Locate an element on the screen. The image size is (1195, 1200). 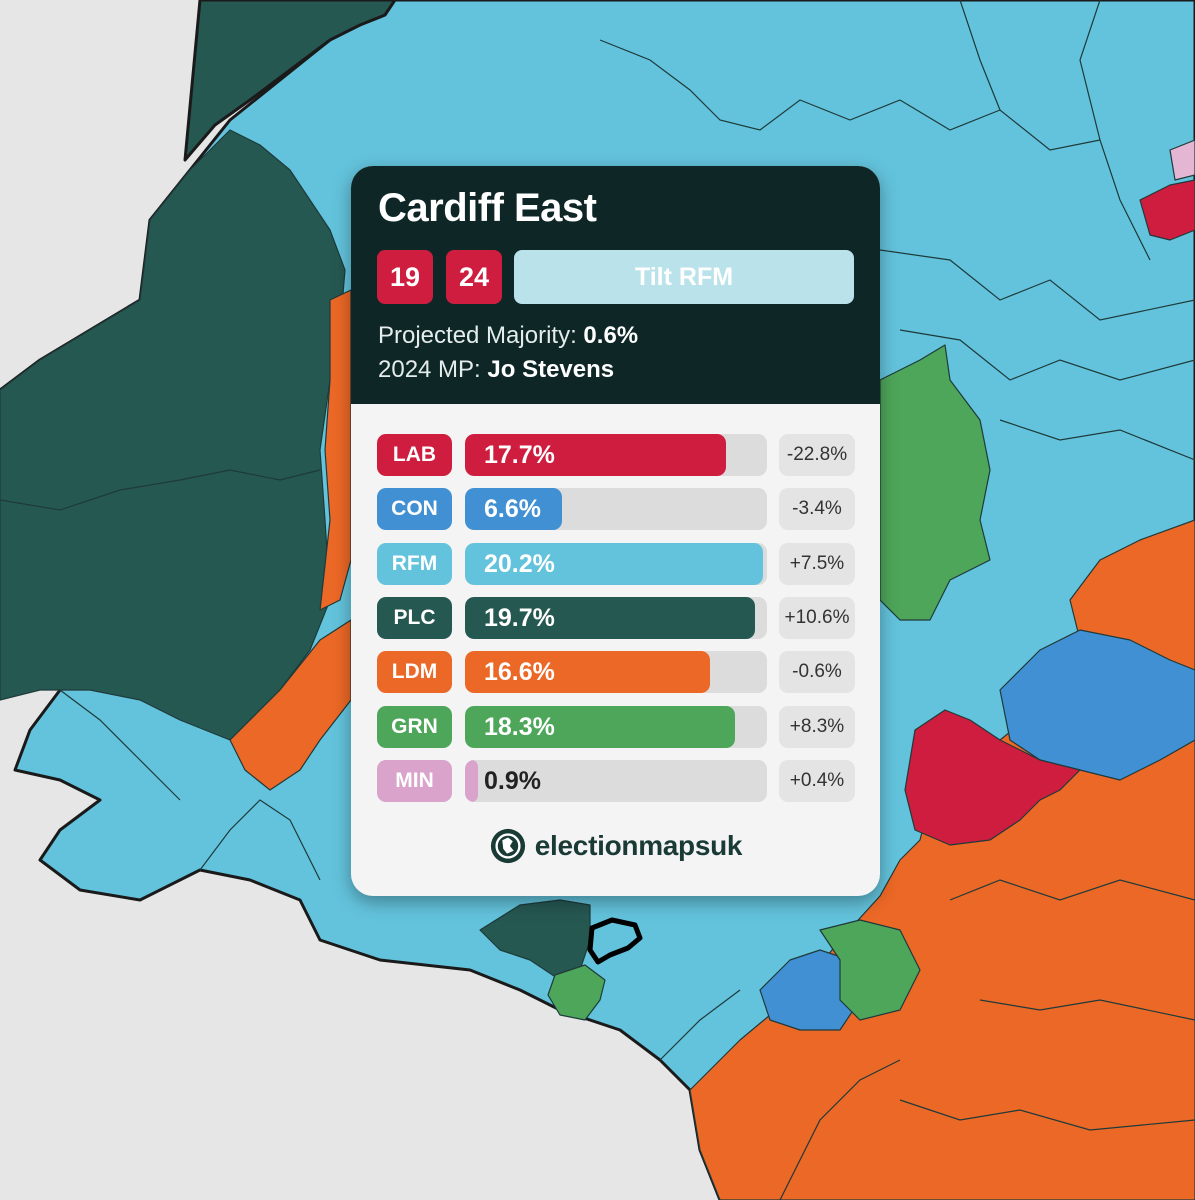
labour-gloucester is located at coordinates (992, 777).